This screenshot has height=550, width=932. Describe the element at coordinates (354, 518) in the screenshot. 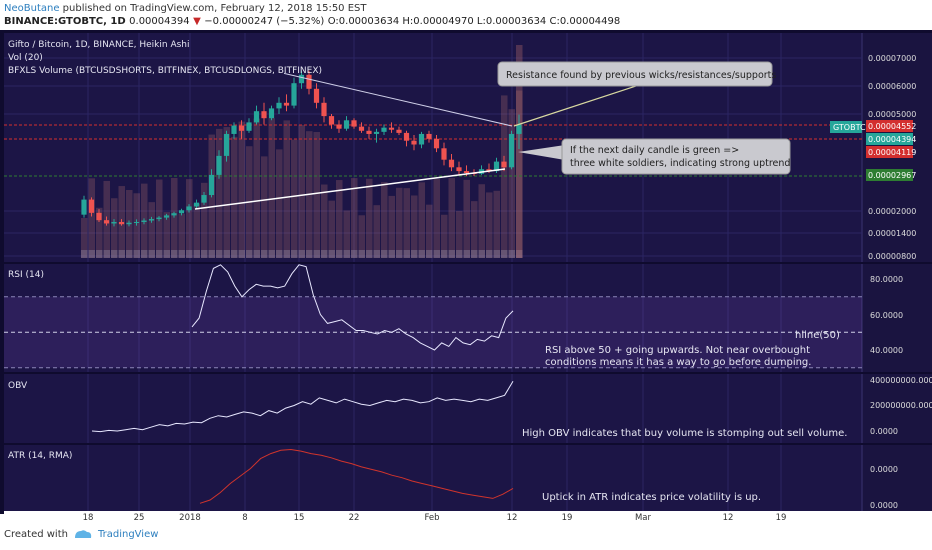

I see `x-tick-label: 22` at that location.